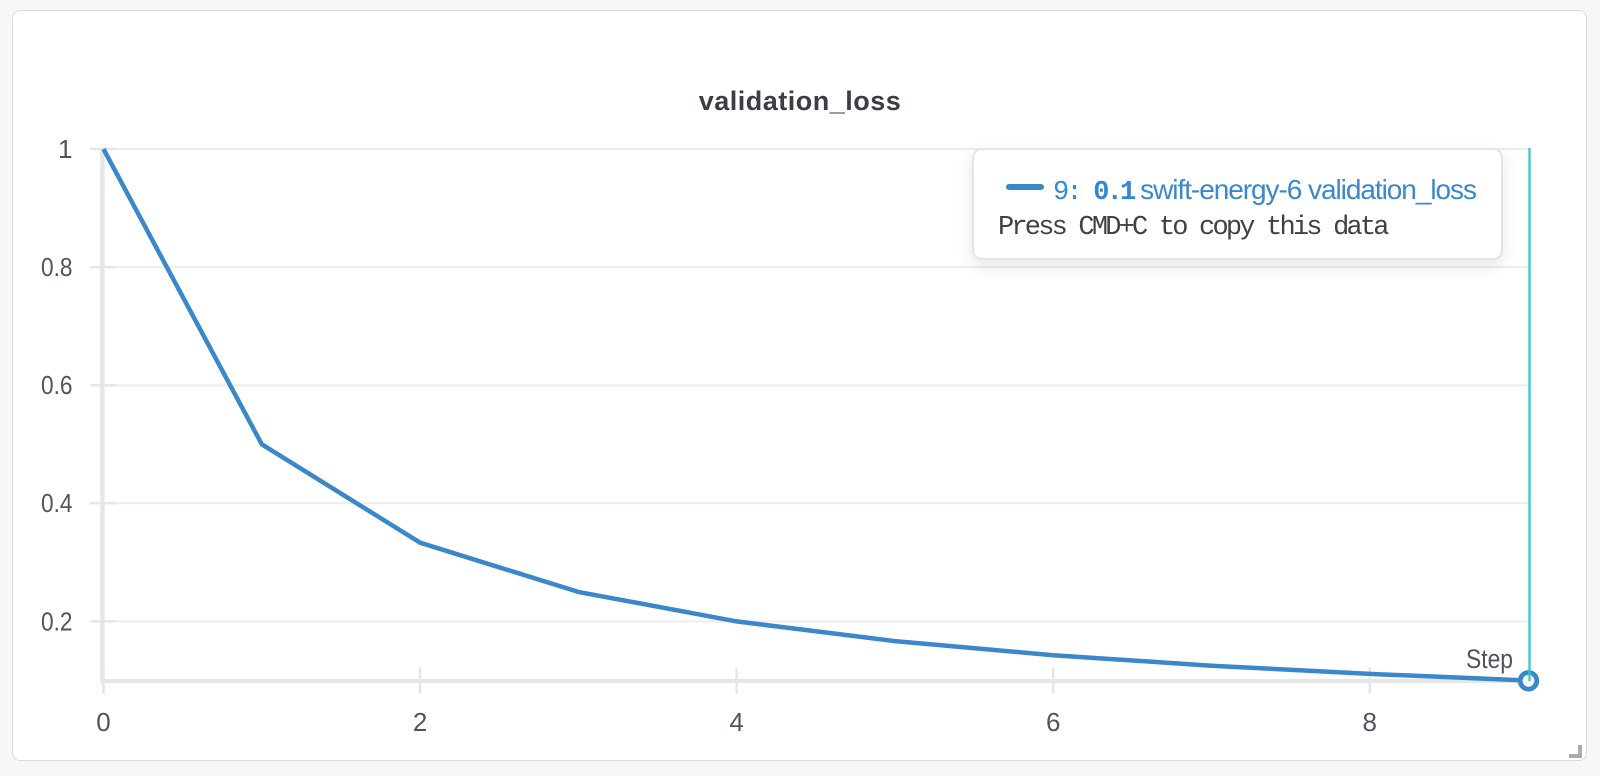 Image resolution: width=1600 pixels, height=776 pixels. Describe the element at coordinates (1369, 722) in the screenshot. I see `svg-text: 8` at that location.